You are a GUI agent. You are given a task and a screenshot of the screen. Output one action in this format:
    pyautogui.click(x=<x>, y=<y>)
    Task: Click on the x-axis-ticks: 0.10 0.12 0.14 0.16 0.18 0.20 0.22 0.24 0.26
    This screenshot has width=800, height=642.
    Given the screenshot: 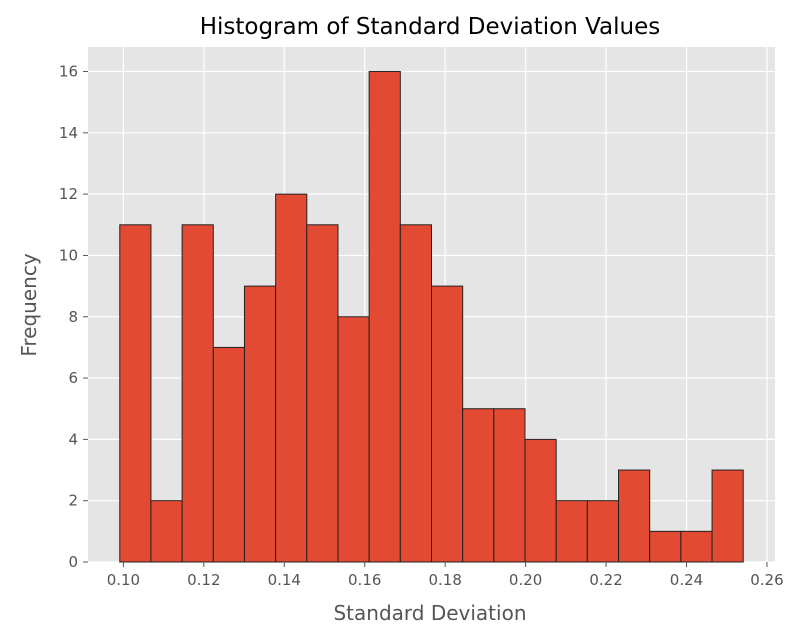 What is the action you would take?
    pyautogui.click(x=445, y=575)
    